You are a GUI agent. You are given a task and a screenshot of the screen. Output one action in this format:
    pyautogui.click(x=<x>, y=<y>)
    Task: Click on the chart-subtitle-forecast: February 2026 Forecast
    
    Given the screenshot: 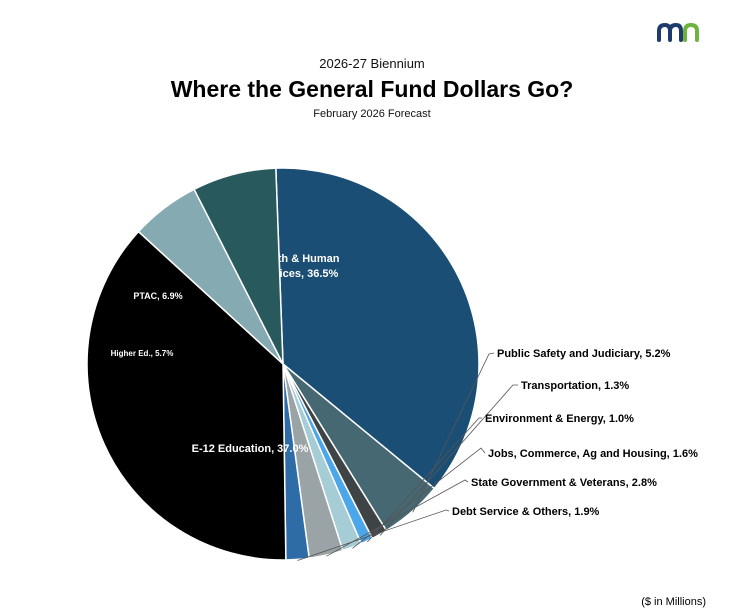 What is the action you would take?
    pyautogui.click(x=372, y=114)
    